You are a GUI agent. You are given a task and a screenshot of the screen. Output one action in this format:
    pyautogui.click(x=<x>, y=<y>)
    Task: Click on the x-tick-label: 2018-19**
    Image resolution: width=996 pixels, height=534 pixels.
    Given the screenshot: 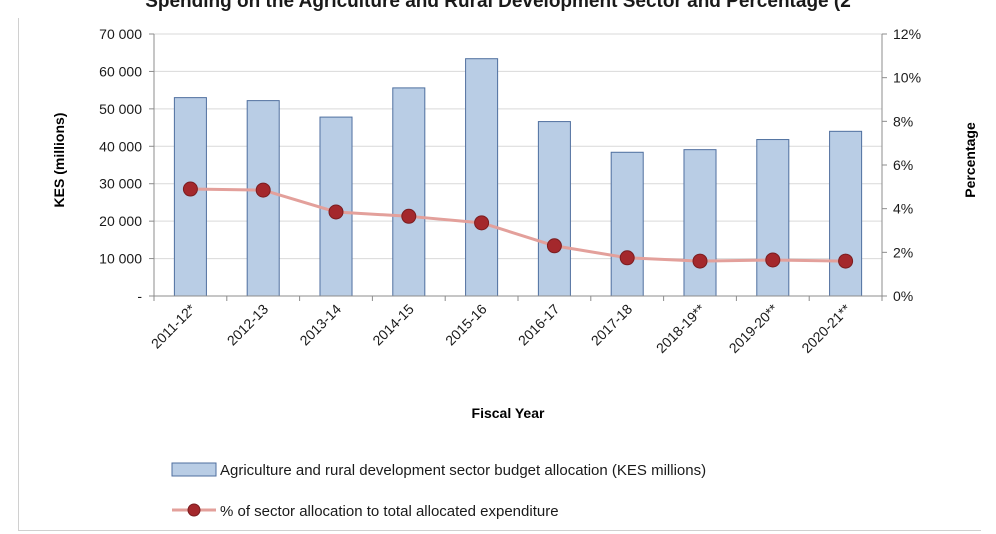 What is the action you would take?
    pyautogui.click(x=681, y=328)
    